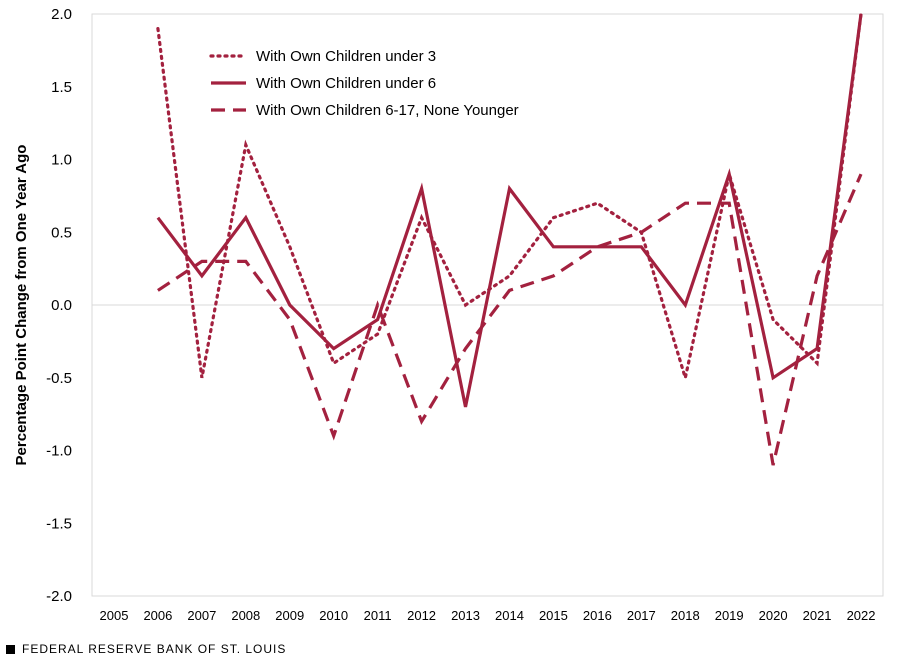 Image resolution: width=912 pixels, height=662 pixels. I want to click on y-tick-label: 1.5, so click(61, 87).